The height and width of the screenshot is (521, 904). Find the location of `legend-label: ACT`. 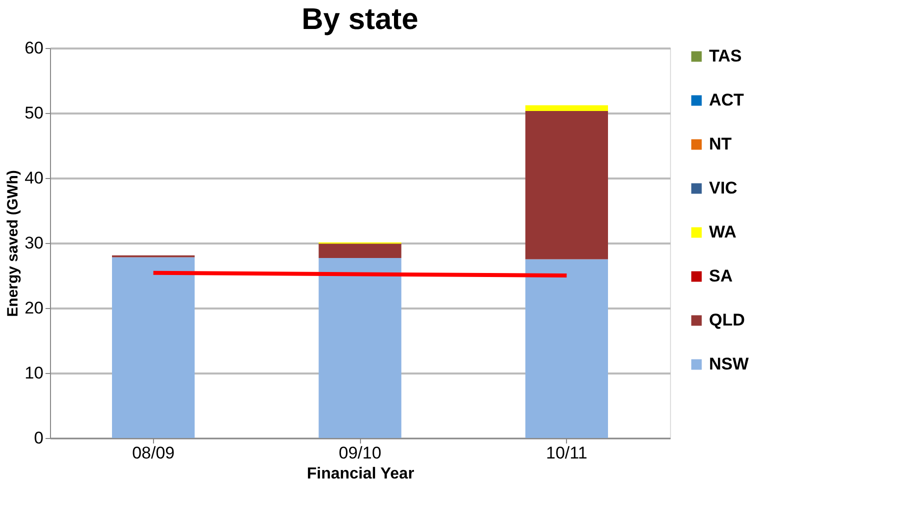

legend-label: ACT is located at coordinates (727, 100).